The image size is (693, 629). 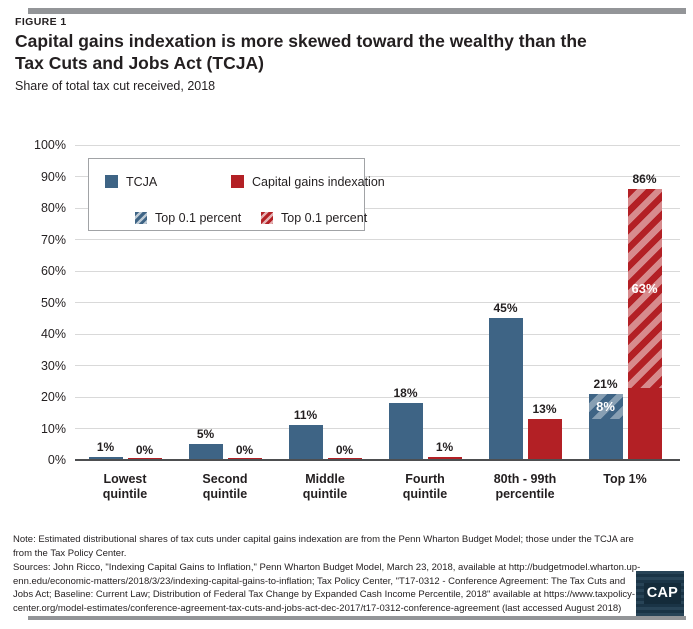 I want to click on top01-hatch-overlay: 63%, so click(x=644, y=288).